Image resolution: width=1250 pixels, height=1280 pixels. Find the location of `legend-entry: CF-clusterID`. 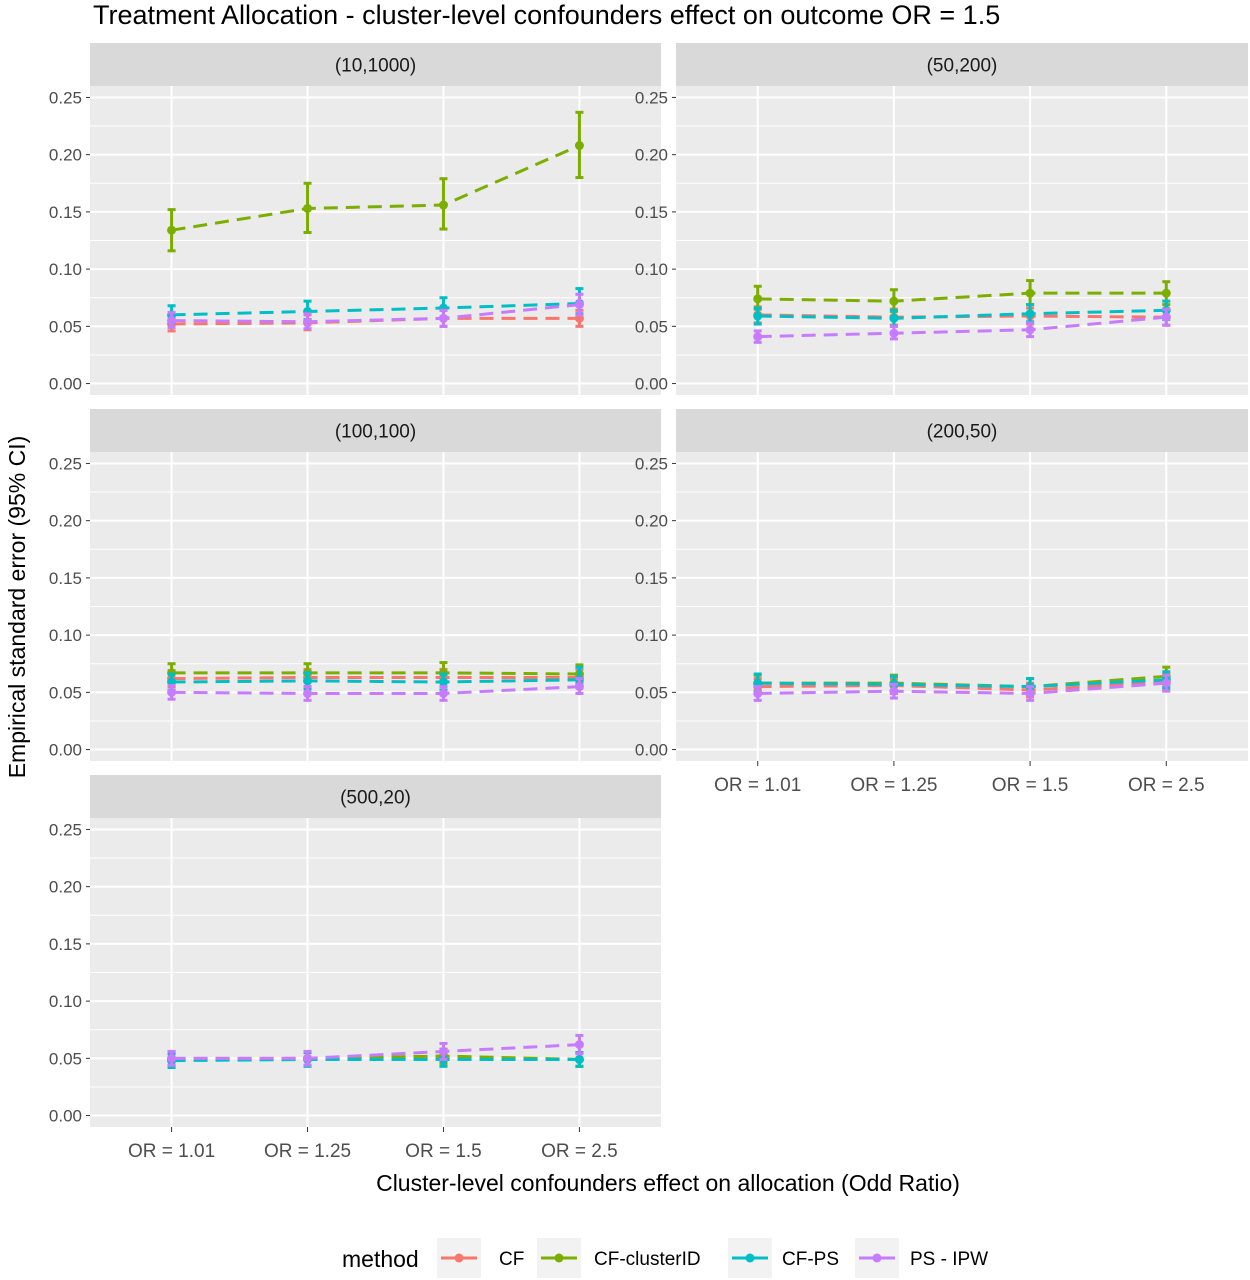

legend-entry: CF-clusterID is located at coordinates (619, 1258).